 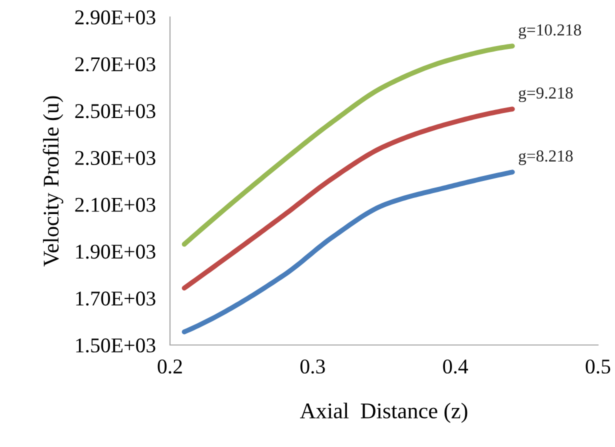 What do you see at coordinates (116, 299) in the screenshot?
I see `y-tick-label: 1.70E+03` at bounding box center [116, 299].